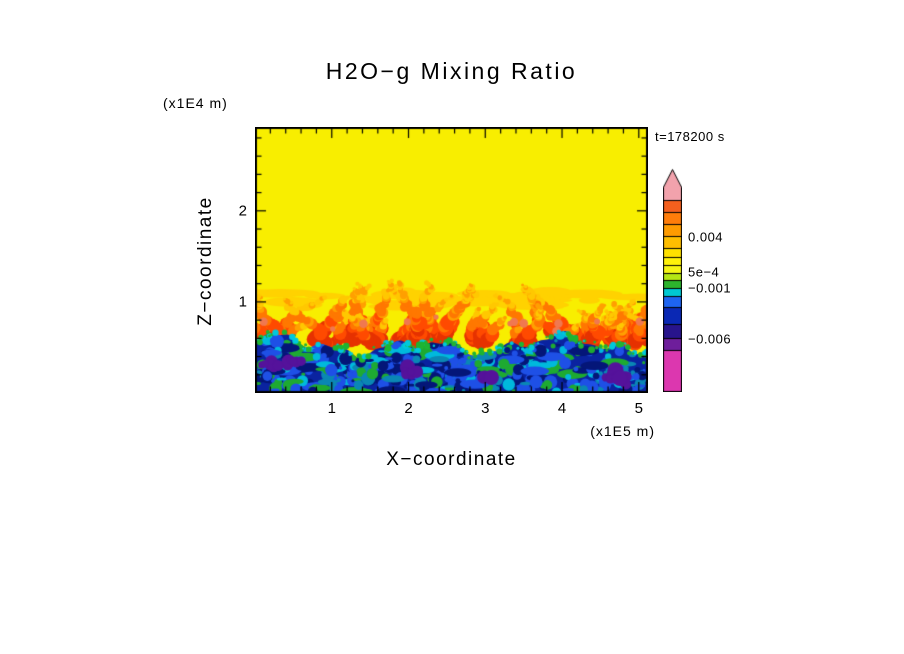 The width and height of the screenshot is (904, 654). Describe the element at coordinates (331, 408) in the screenshot. I see `x-tick-label: 1` at that location.